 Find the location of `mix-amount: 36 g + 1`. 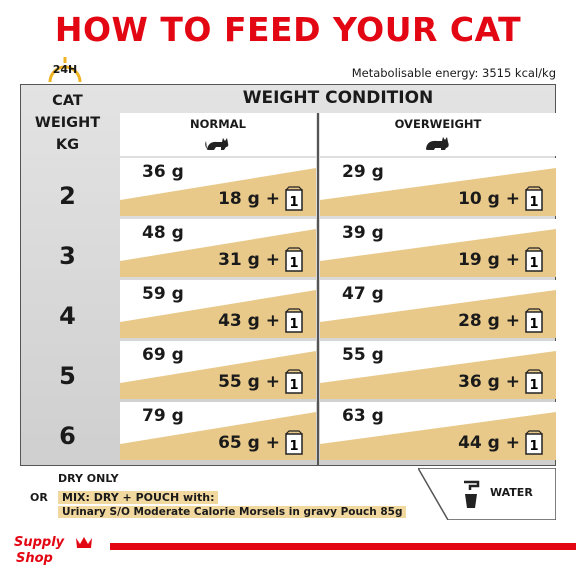

mix-amount: 36 g + 1 is located at coordinates (501, 382).